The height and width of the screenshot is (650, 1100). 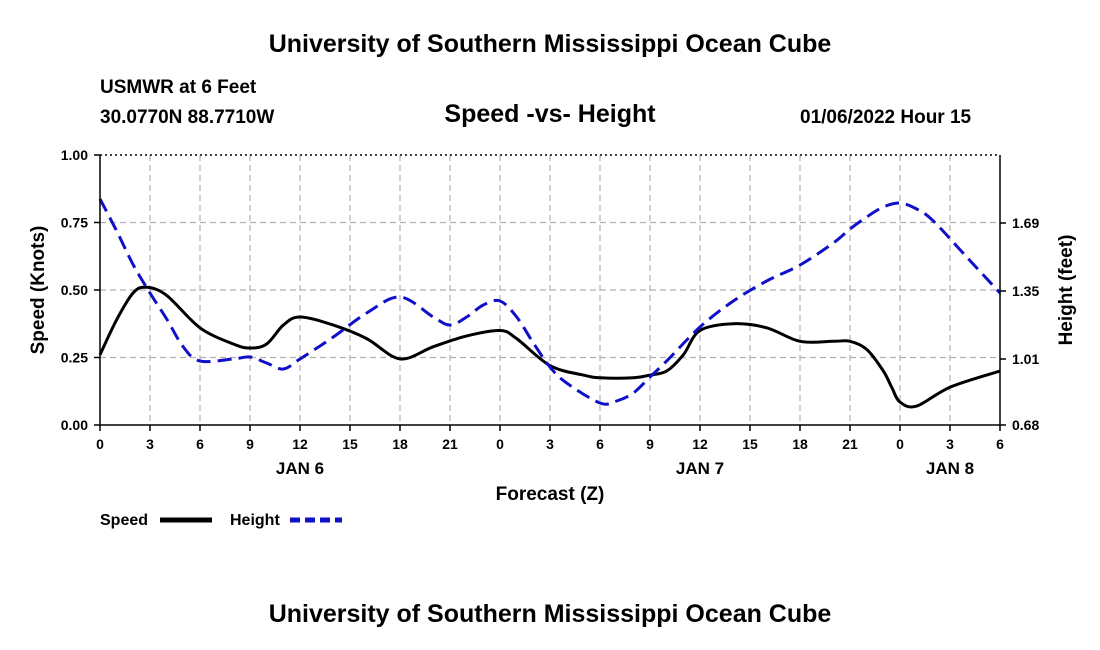 I want to click on y2-axis-title: Height (feet), so click(x=1066, y=290).